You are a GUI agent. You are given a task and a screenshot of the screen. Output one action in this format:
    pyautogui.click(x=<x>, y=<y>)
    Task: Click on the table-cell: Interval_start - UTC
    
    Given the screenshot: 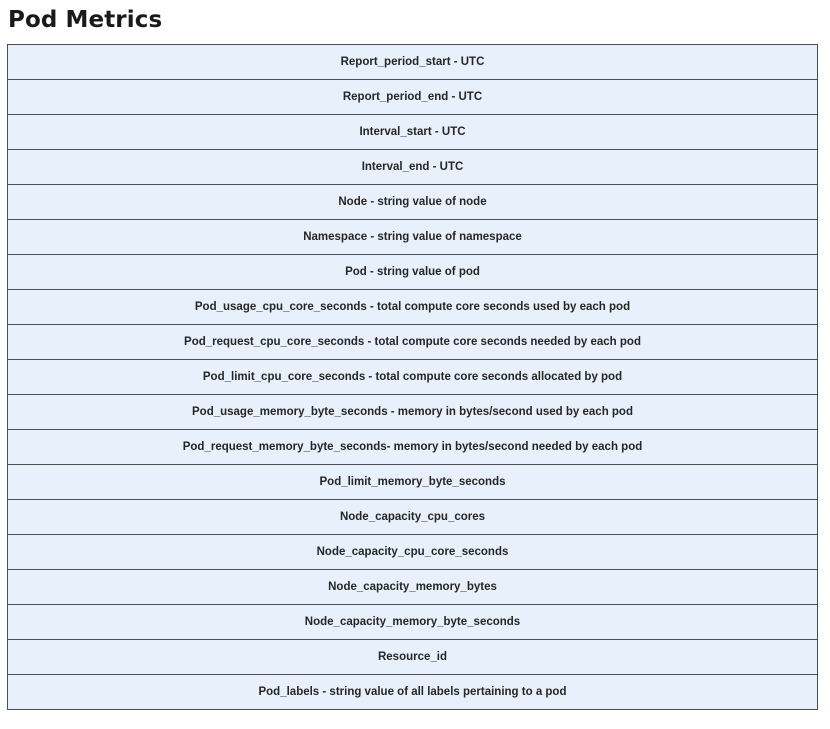 What is the action you would take?
    pyautogui.click(x=412, y=132)
    